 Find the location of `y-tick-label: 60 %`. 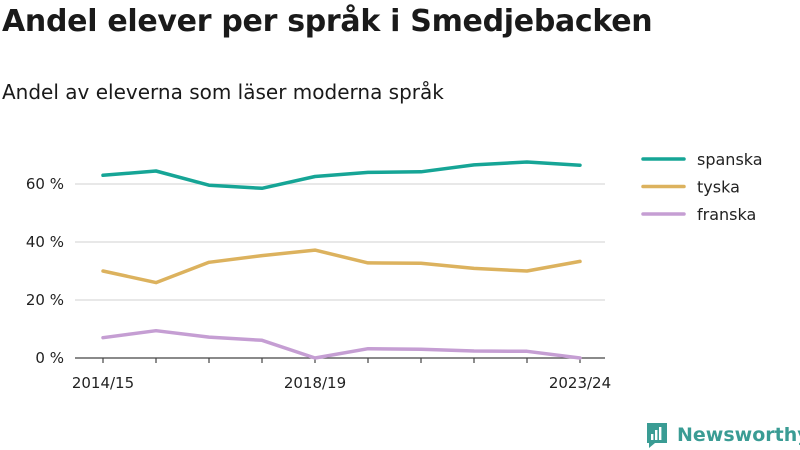

y-tick-label: 60 % is located at coordinates (45, 184).